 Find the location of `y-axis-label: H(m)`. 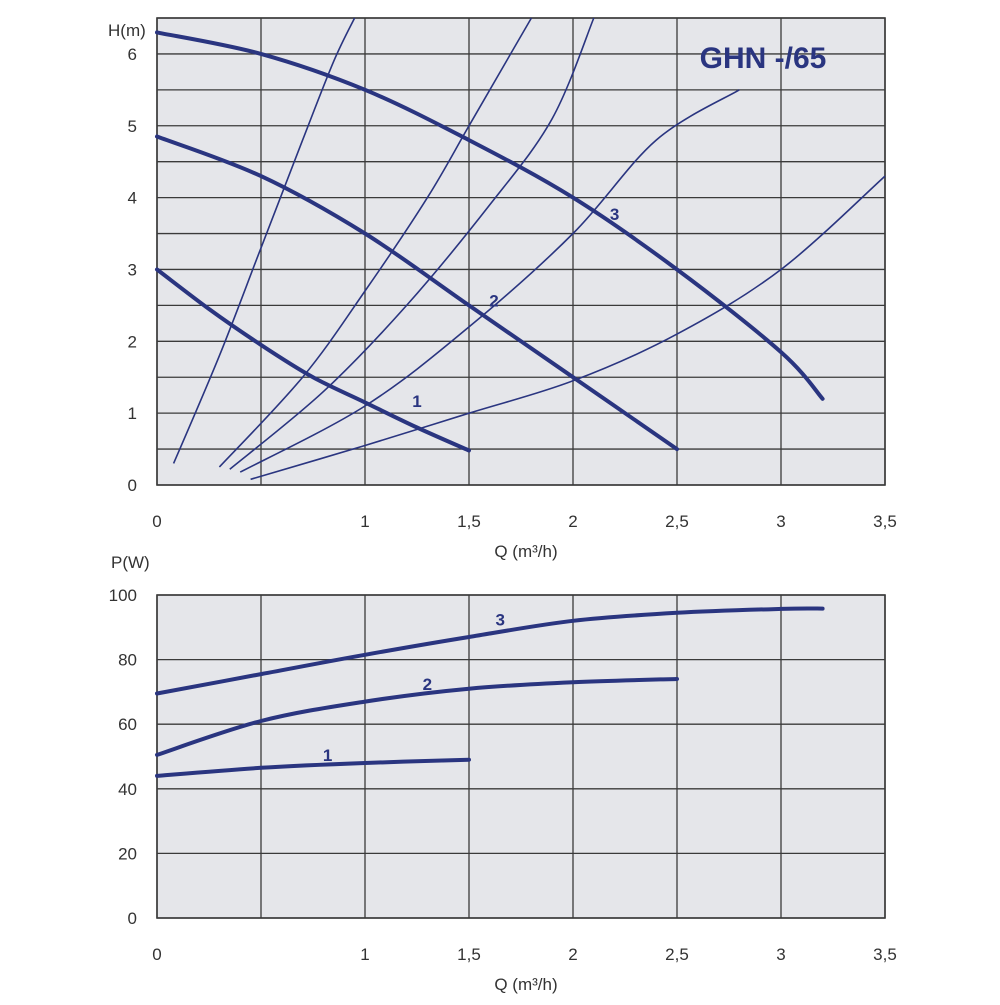

y-axis-label: H(m) is located at coordinates (127, 30).